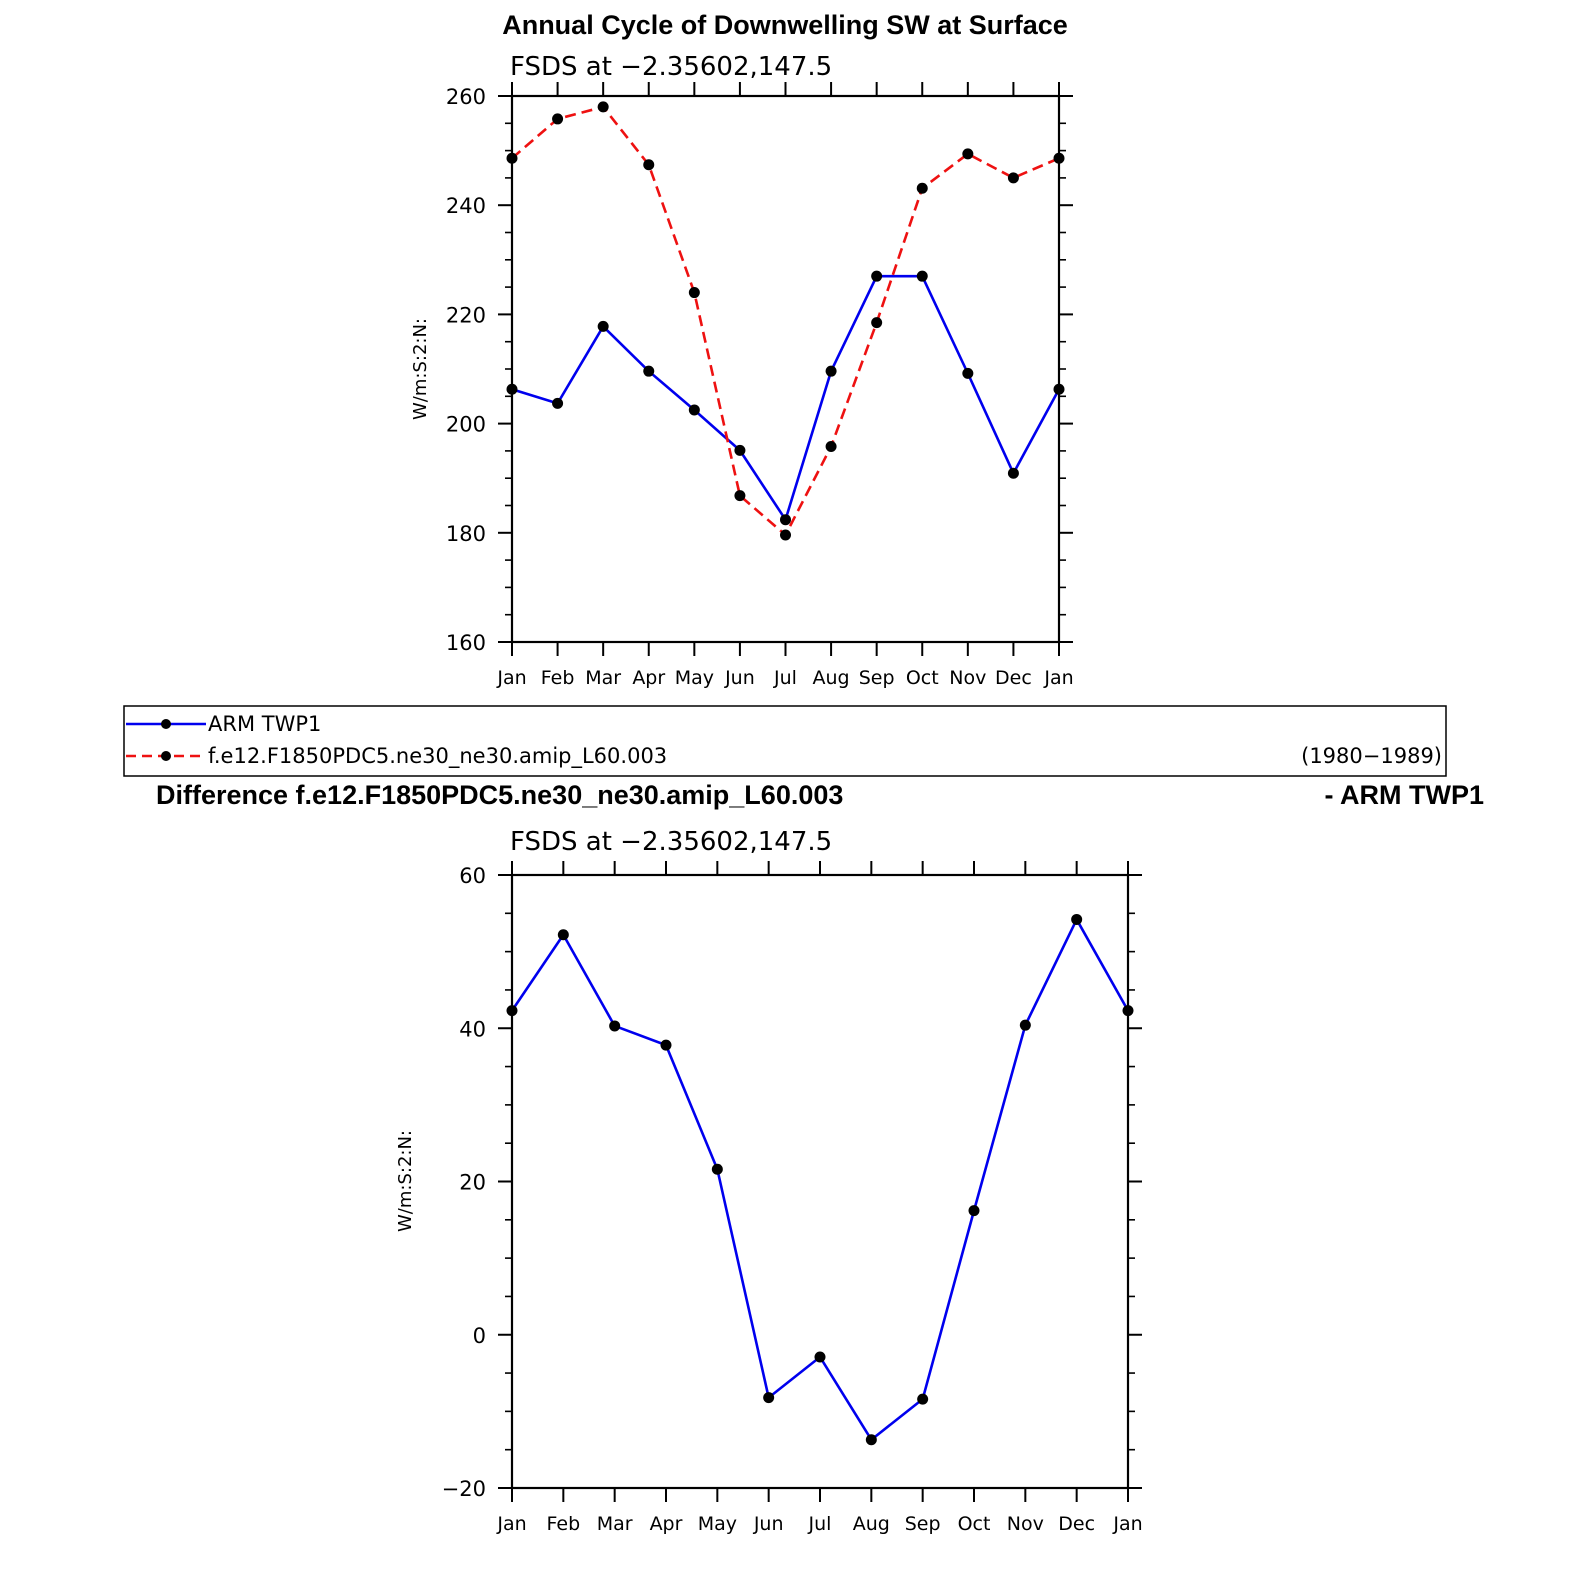 This screenshot has width=1575, height=1575. What do you see at coordinates (671, 842) in the screenshot?
I see `bottom-chart-subtitle: FSDS at −2.35602,147.5` at bounding box center [671, 842].